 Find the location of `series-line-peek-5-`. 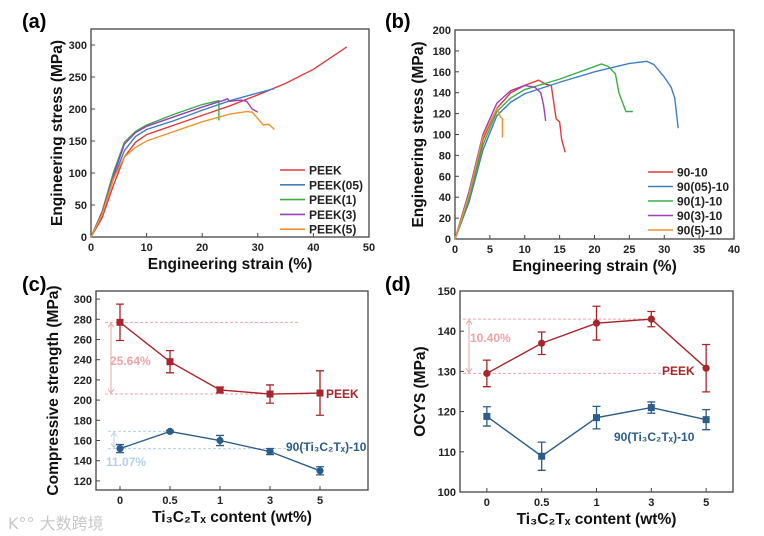

series-line-peek-5- is located at coordinates (182, 174).